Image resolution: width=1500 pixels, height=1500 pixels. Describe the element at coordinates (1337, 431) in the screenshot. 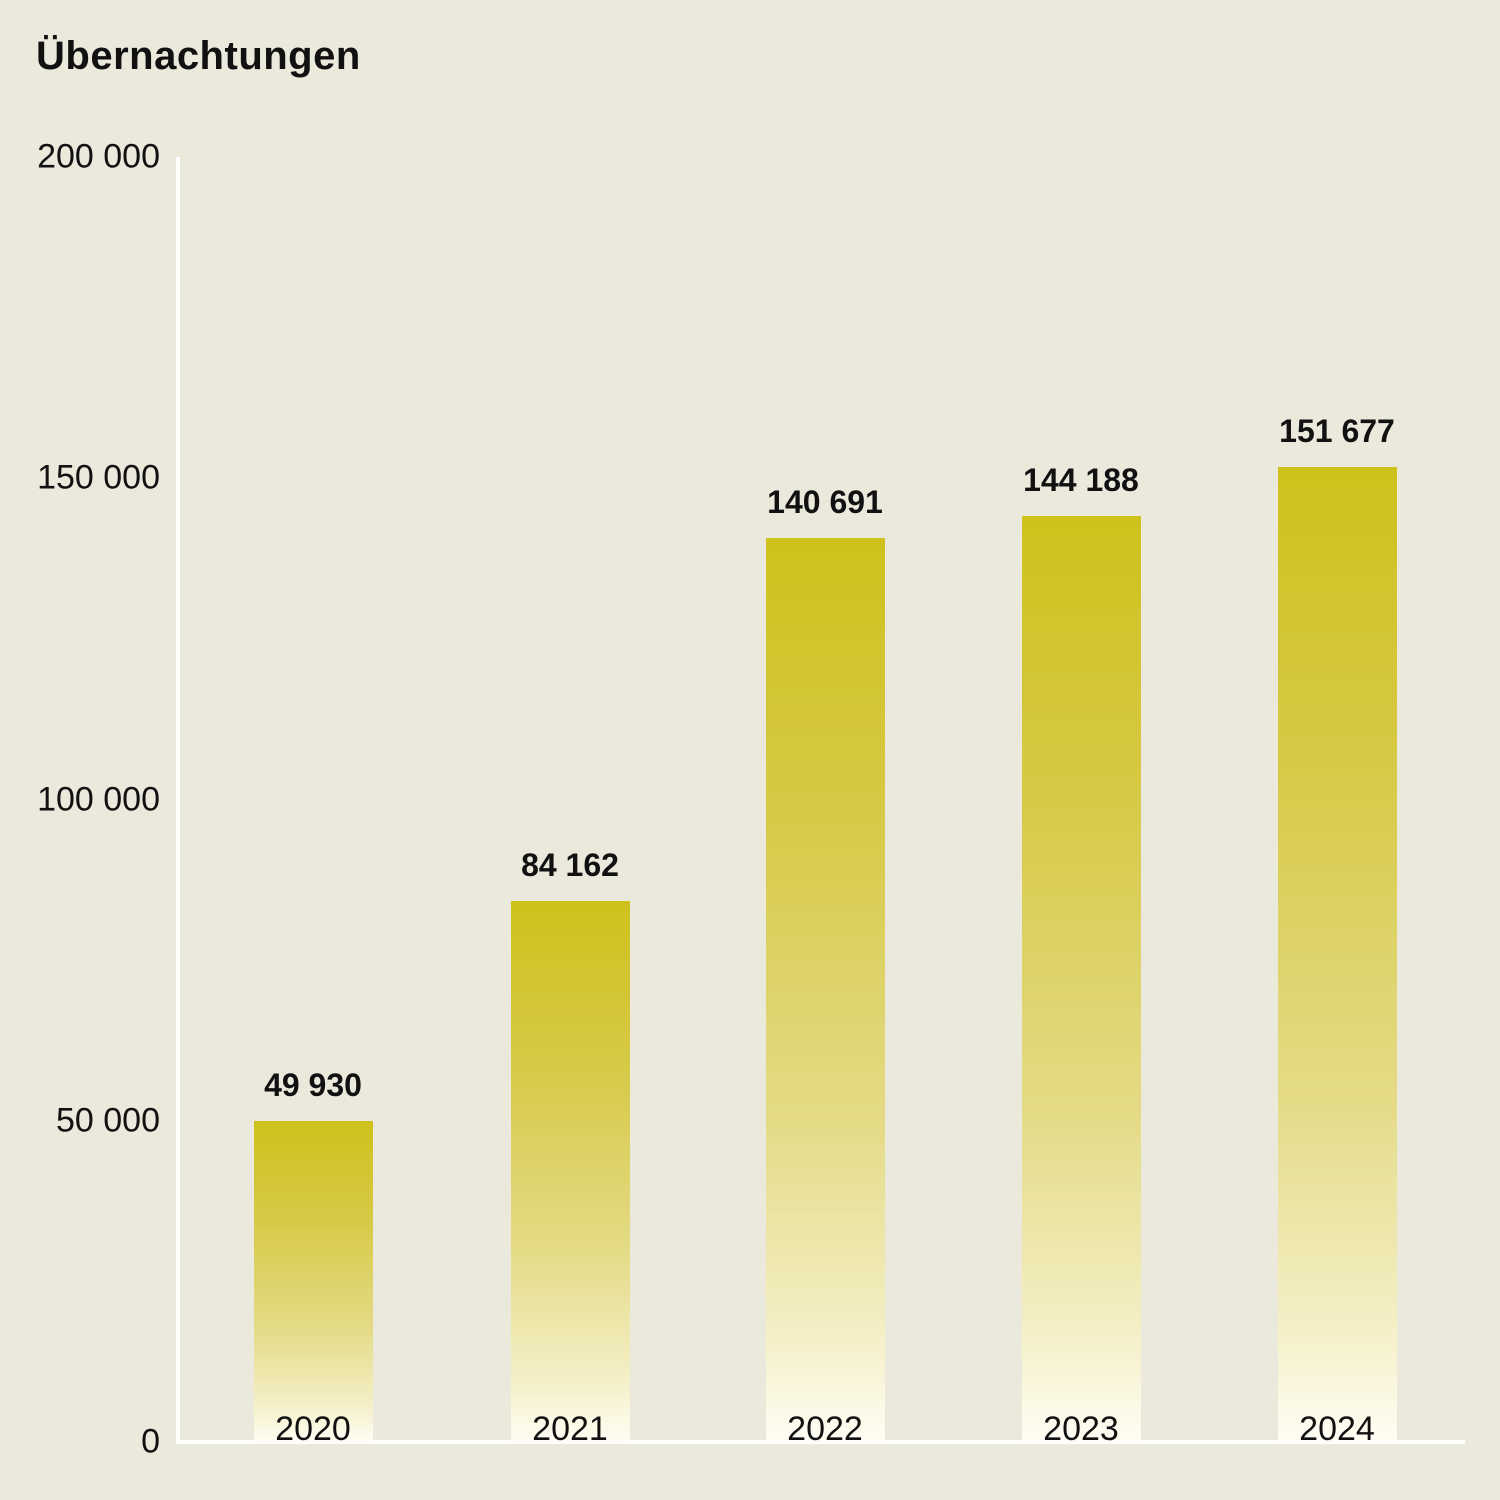

I see `bar-value-label: 151 677` at that location.